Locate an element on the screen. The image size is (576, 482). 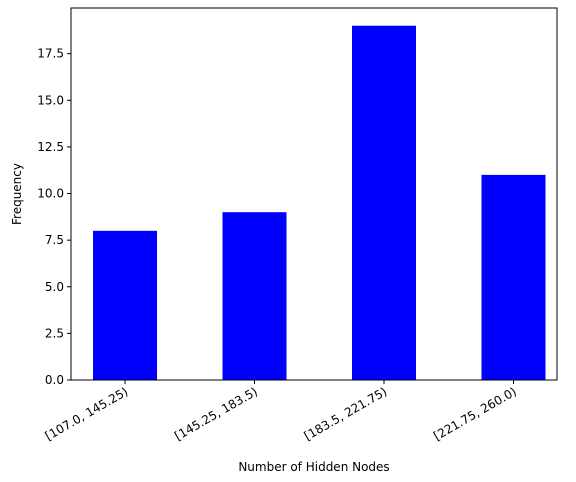
y-tick-label-4: 7.5 is located at coordinates (54, 240).